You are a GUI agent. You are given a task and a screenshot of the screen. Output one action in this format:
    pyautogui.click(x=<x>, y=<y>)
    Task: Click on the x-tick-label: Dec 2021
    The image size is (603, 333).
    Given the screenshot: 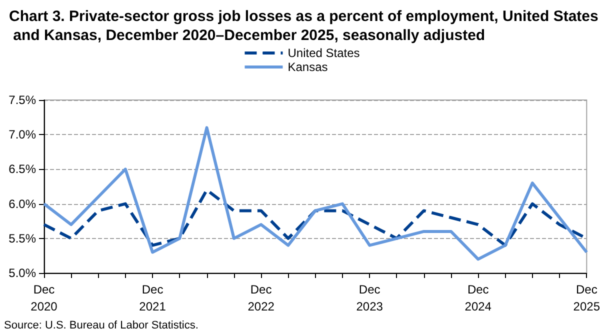 What is the action you would take?
    pyautogui.click(x=152, y=298)
    